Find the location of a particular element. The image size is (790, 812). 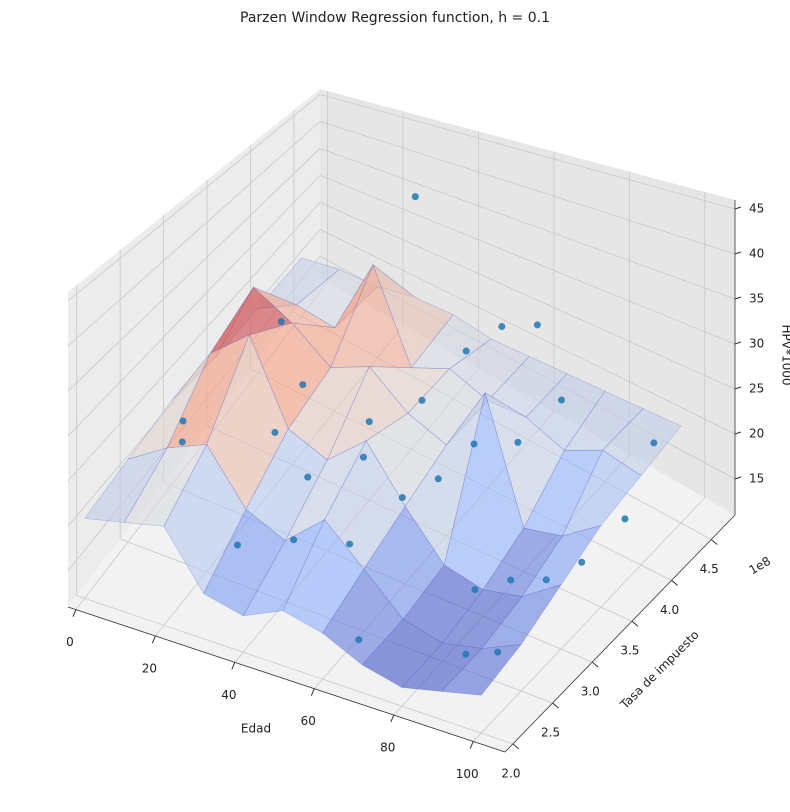

x-tick-label: 100 is located at coordinates (467, 774).